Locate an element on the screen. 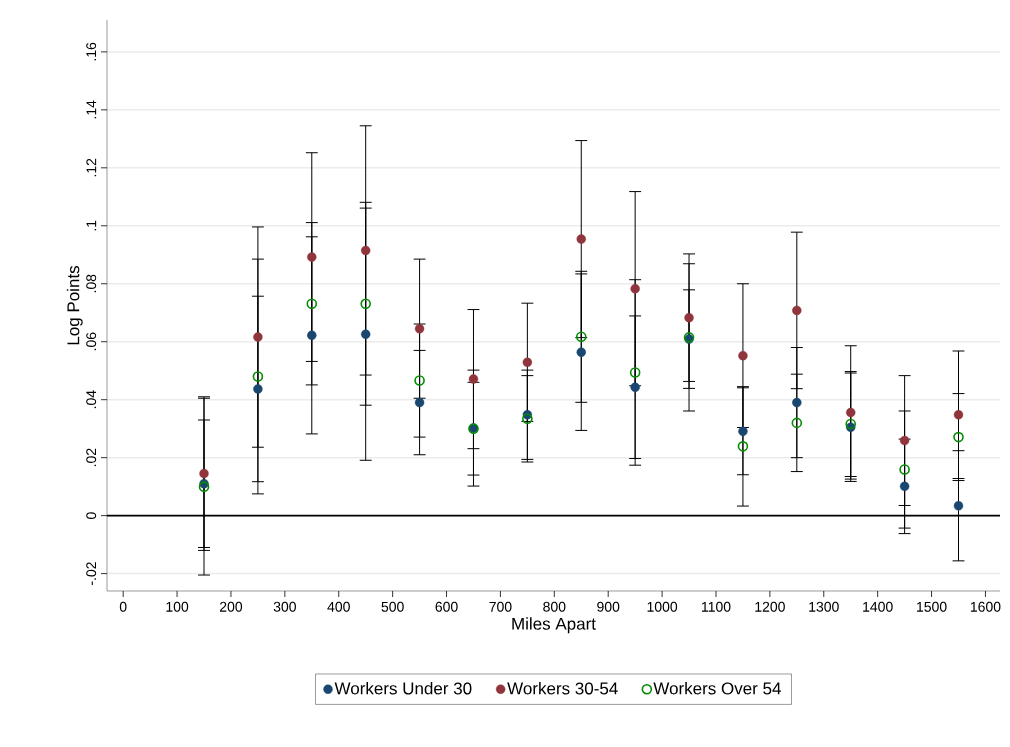  legend-label: Workers Under 30 is located at coordinates (403, 688).